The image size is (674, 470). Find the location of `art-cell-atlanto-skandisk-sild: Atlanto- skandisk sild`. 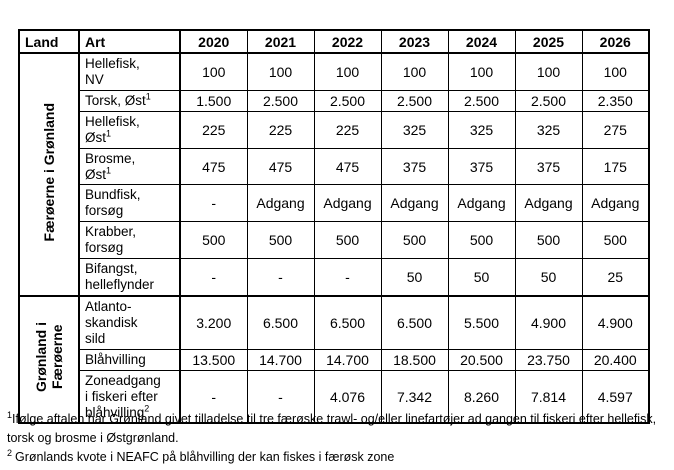

art-cell-atlanto-skandisk-sild: Atlanto- skandisk sild is located at coordinates (129, 322).